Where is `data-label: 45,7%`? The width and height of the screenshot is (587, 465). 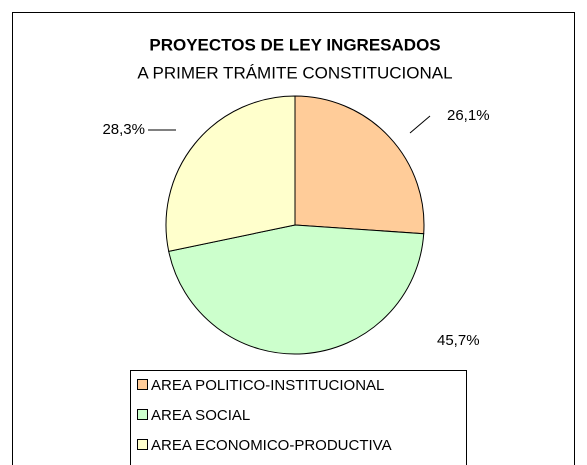 data-label: 45,7% is located at coordinates (458, 340).